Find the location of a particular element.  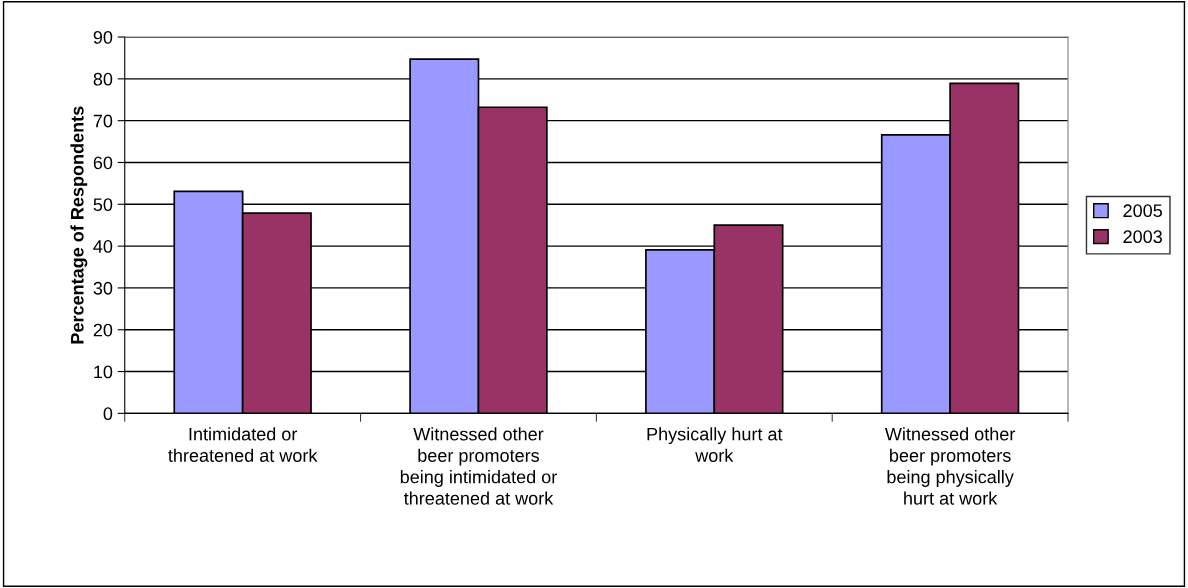

y-tick-label: 80 is located at coordinates (103, 79).